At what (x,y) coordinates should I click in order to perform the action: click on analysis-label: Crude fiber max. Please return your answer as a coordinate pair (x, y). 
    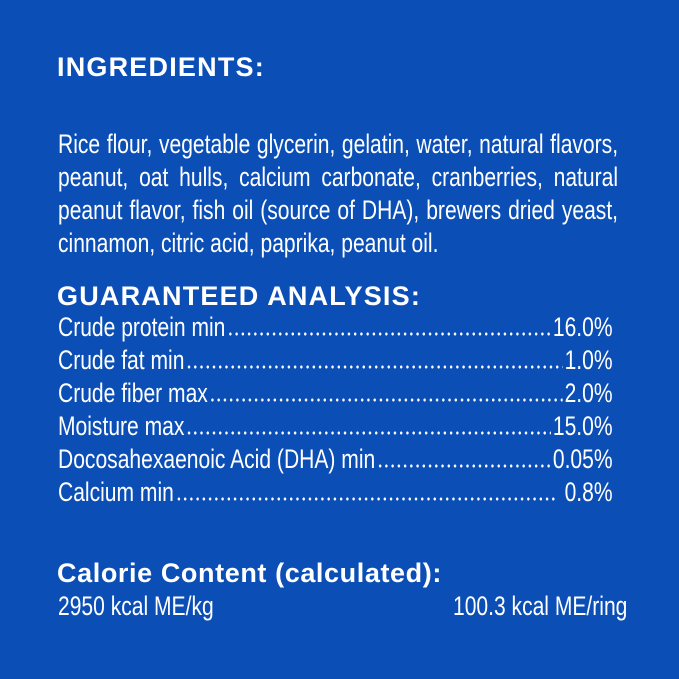
    Looking at the image, I should click on (133, 393).